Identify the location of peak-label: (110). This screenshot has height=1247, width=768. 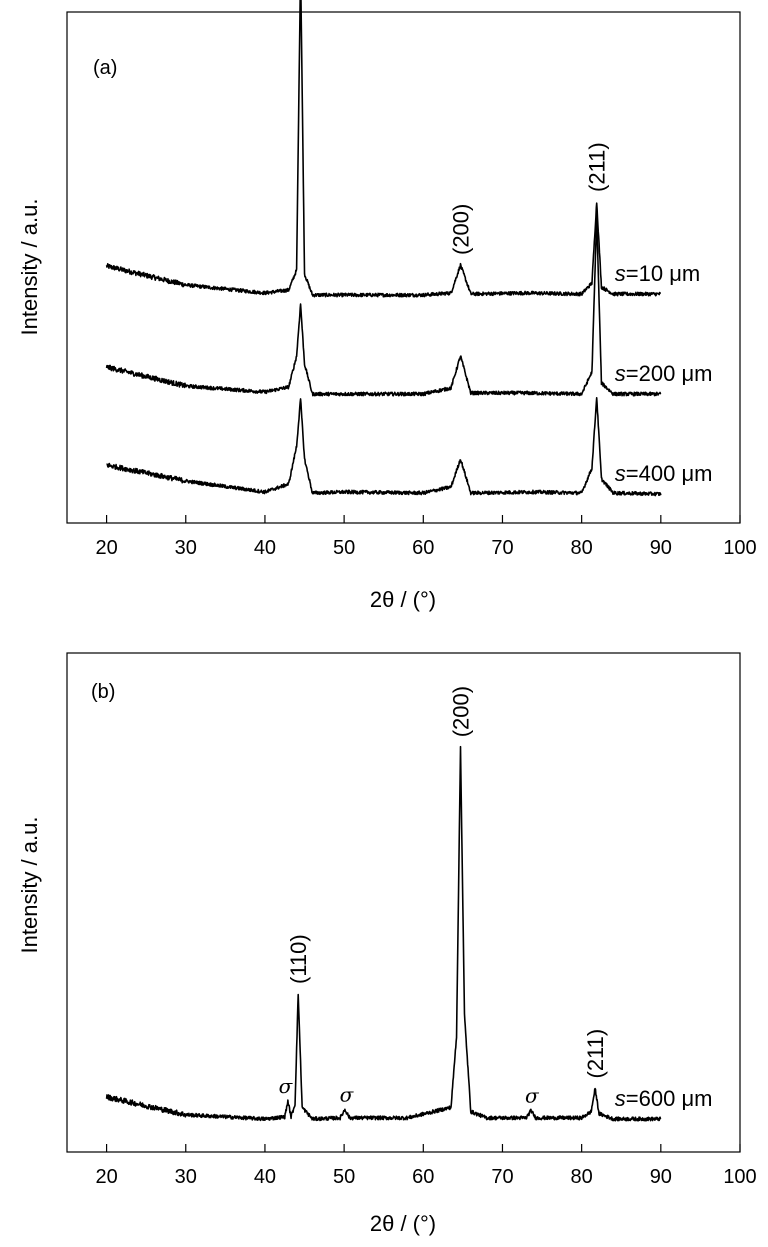
(298, 959).